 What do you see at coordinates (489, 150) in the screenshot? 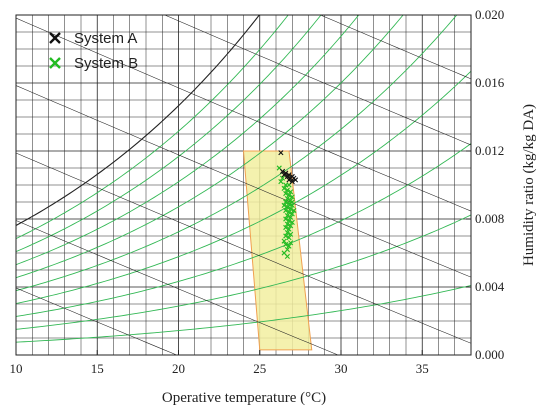
I see `y-tick-label: 0.012` at bounding box center [489, 150].